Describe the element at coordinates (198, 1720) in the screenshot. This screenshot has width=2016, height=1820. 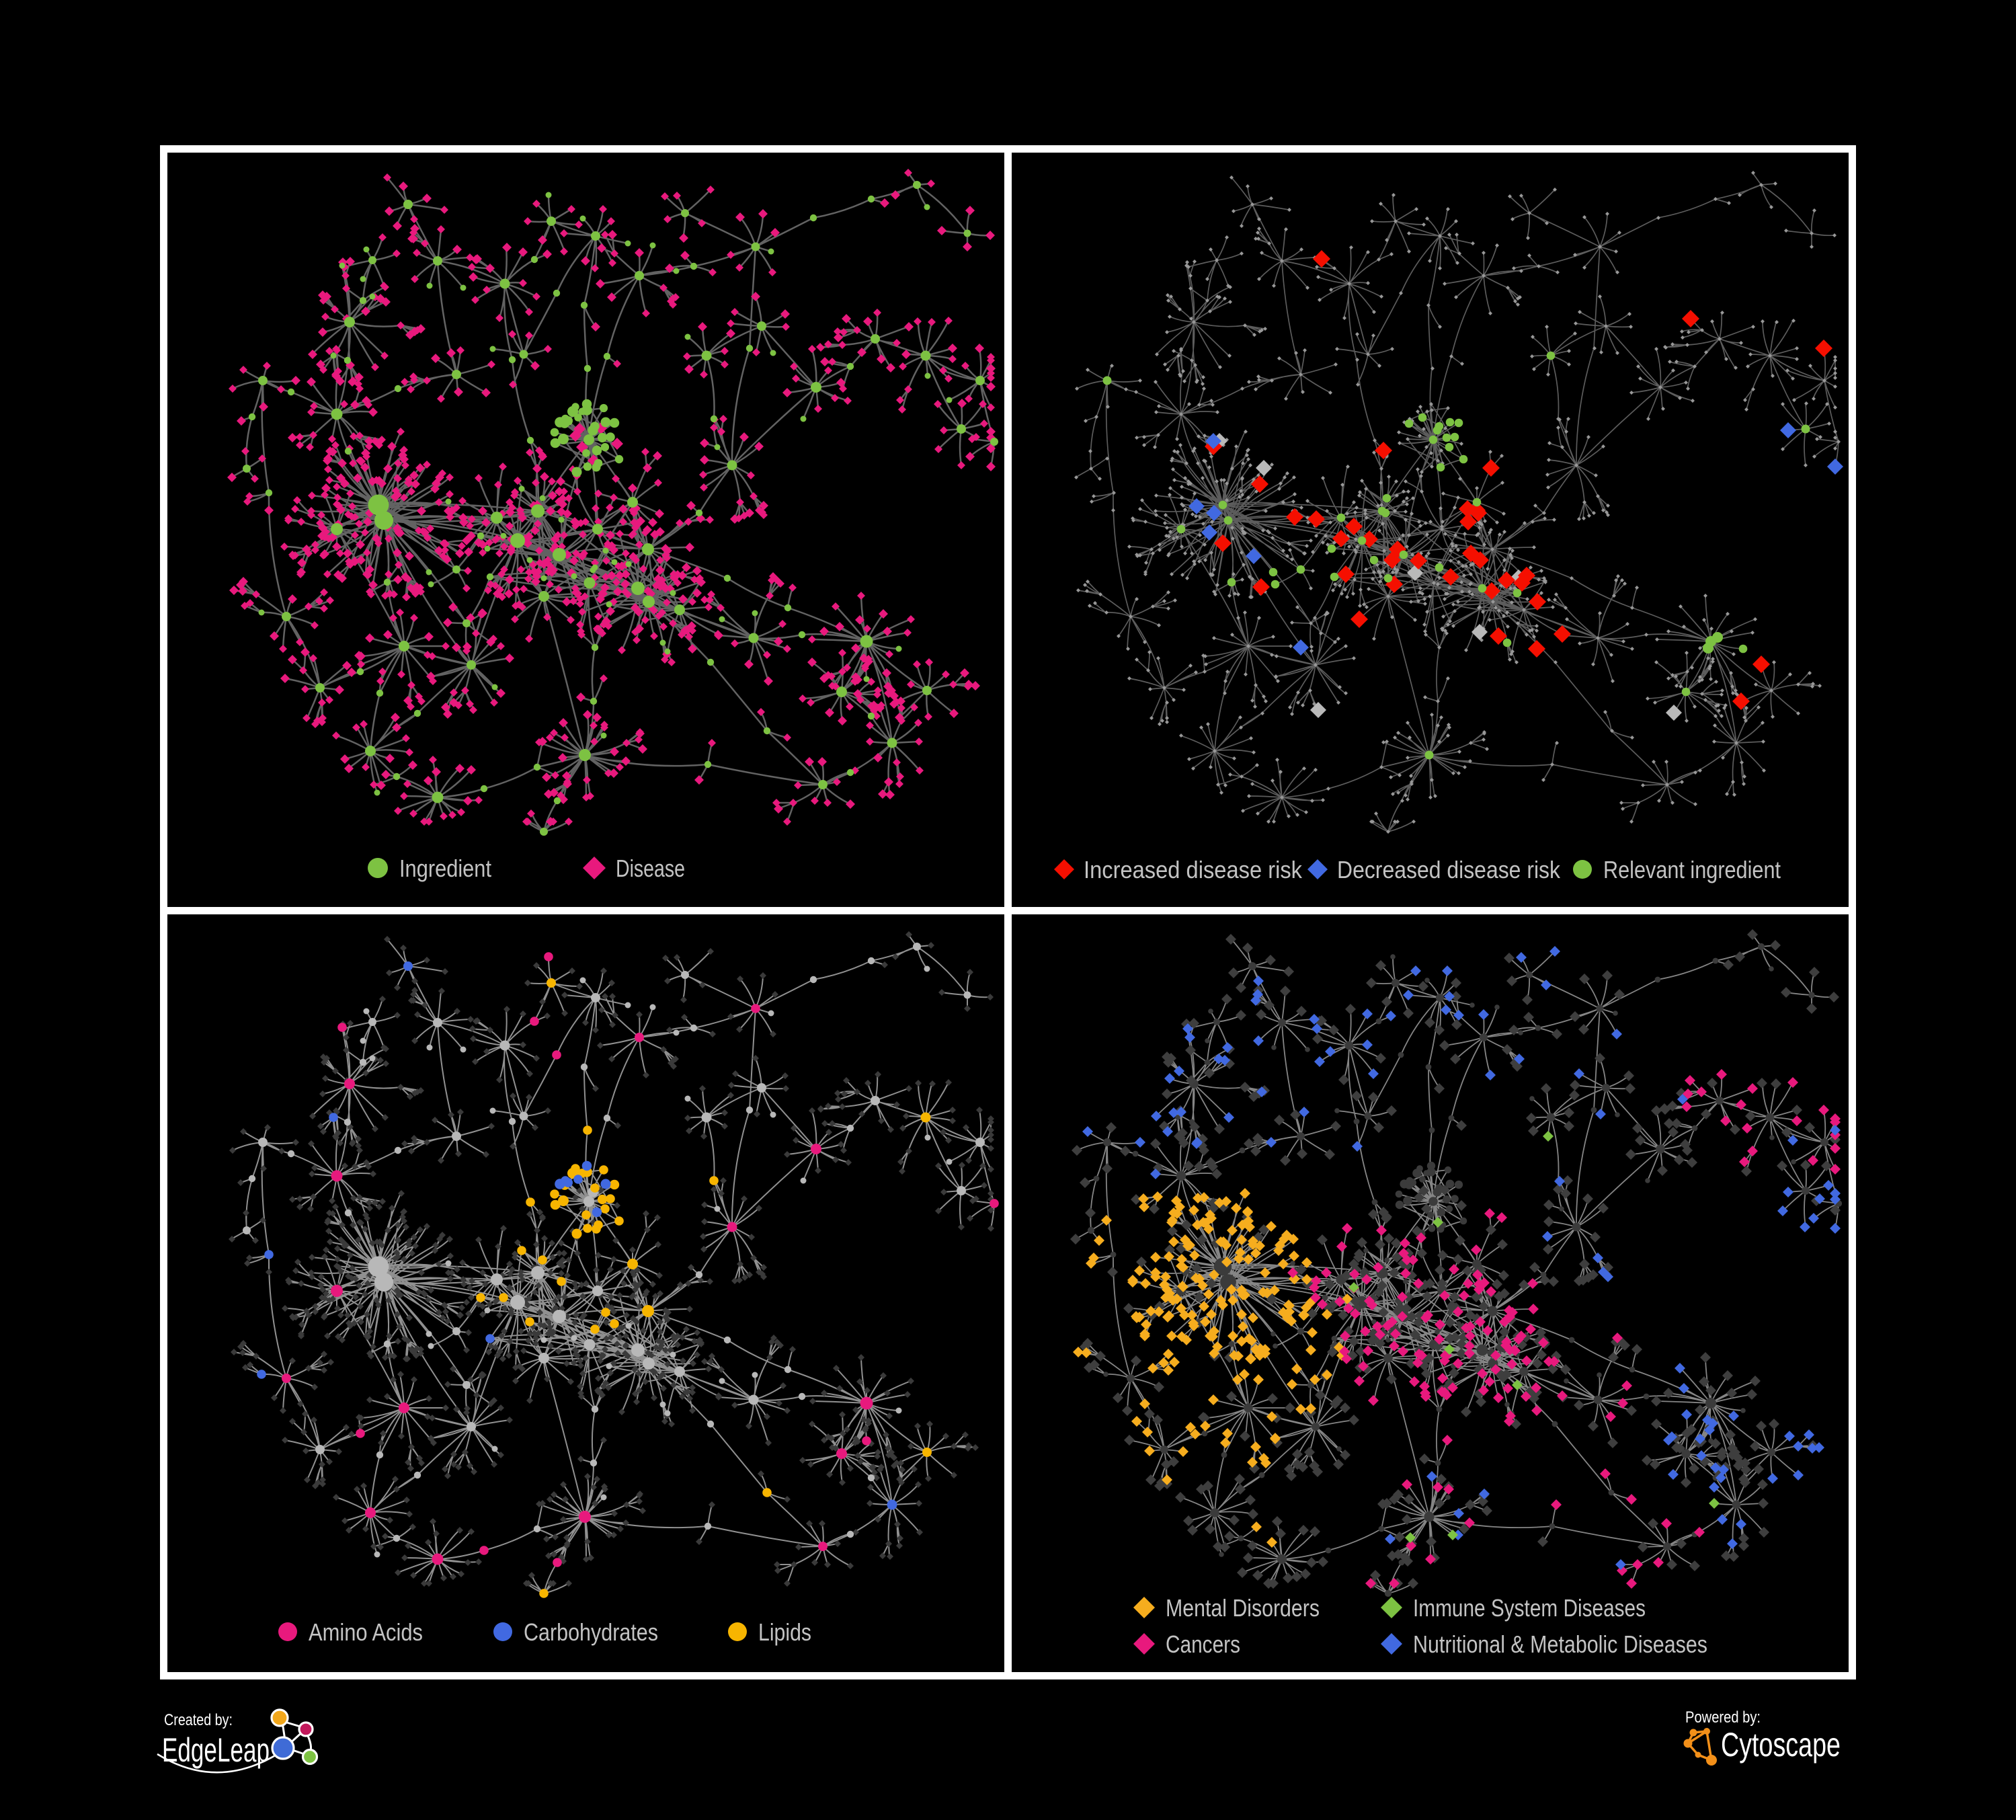
I see `svg-text: Created by:` at that location.